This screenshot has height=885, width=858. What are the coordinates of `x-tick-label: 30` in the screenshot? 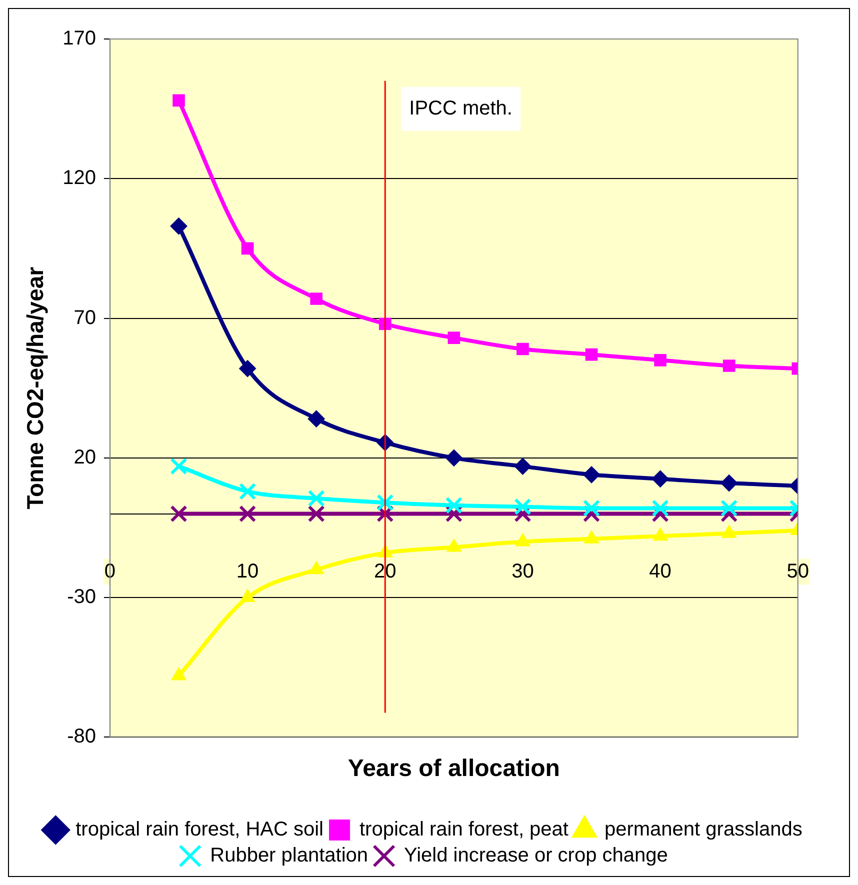 It's located at (523, 571).